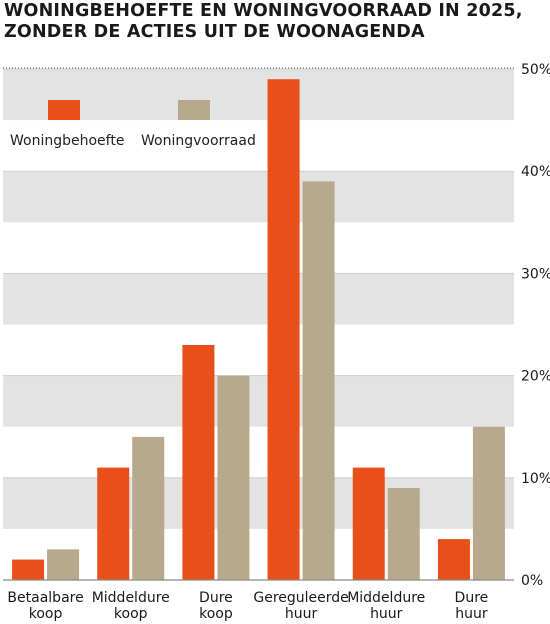 The width and height of the screenshot is (550, 624). Describe the element at coordinates (532, 581) in the screenshot. I see `y-tick-label: 0%` at that location.